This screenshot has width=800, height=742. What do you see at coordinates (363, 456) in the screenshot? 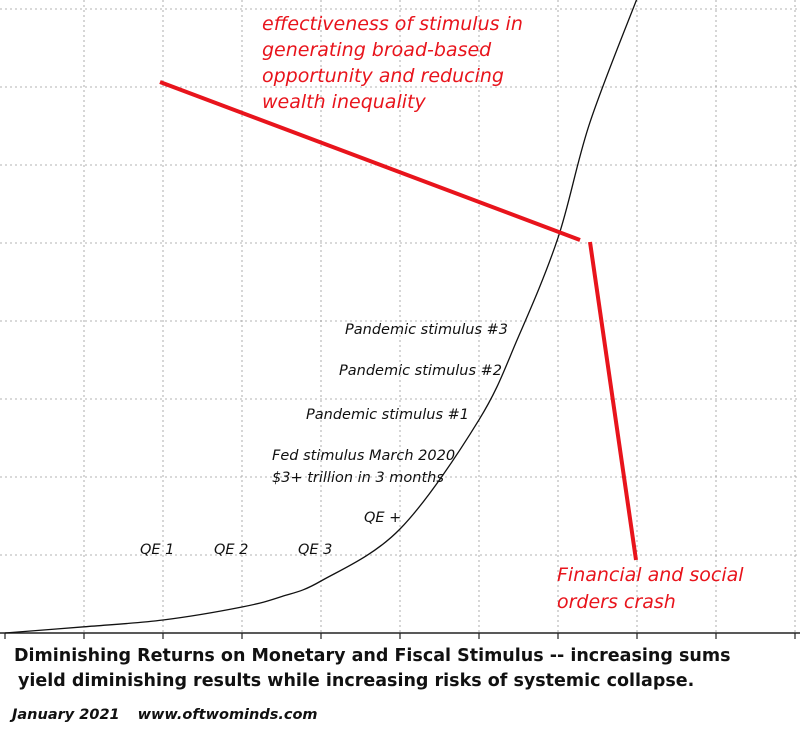
I see `event-label-fed-stimulus: Fed stimulus March 2020` at bounding box center [363, 456].